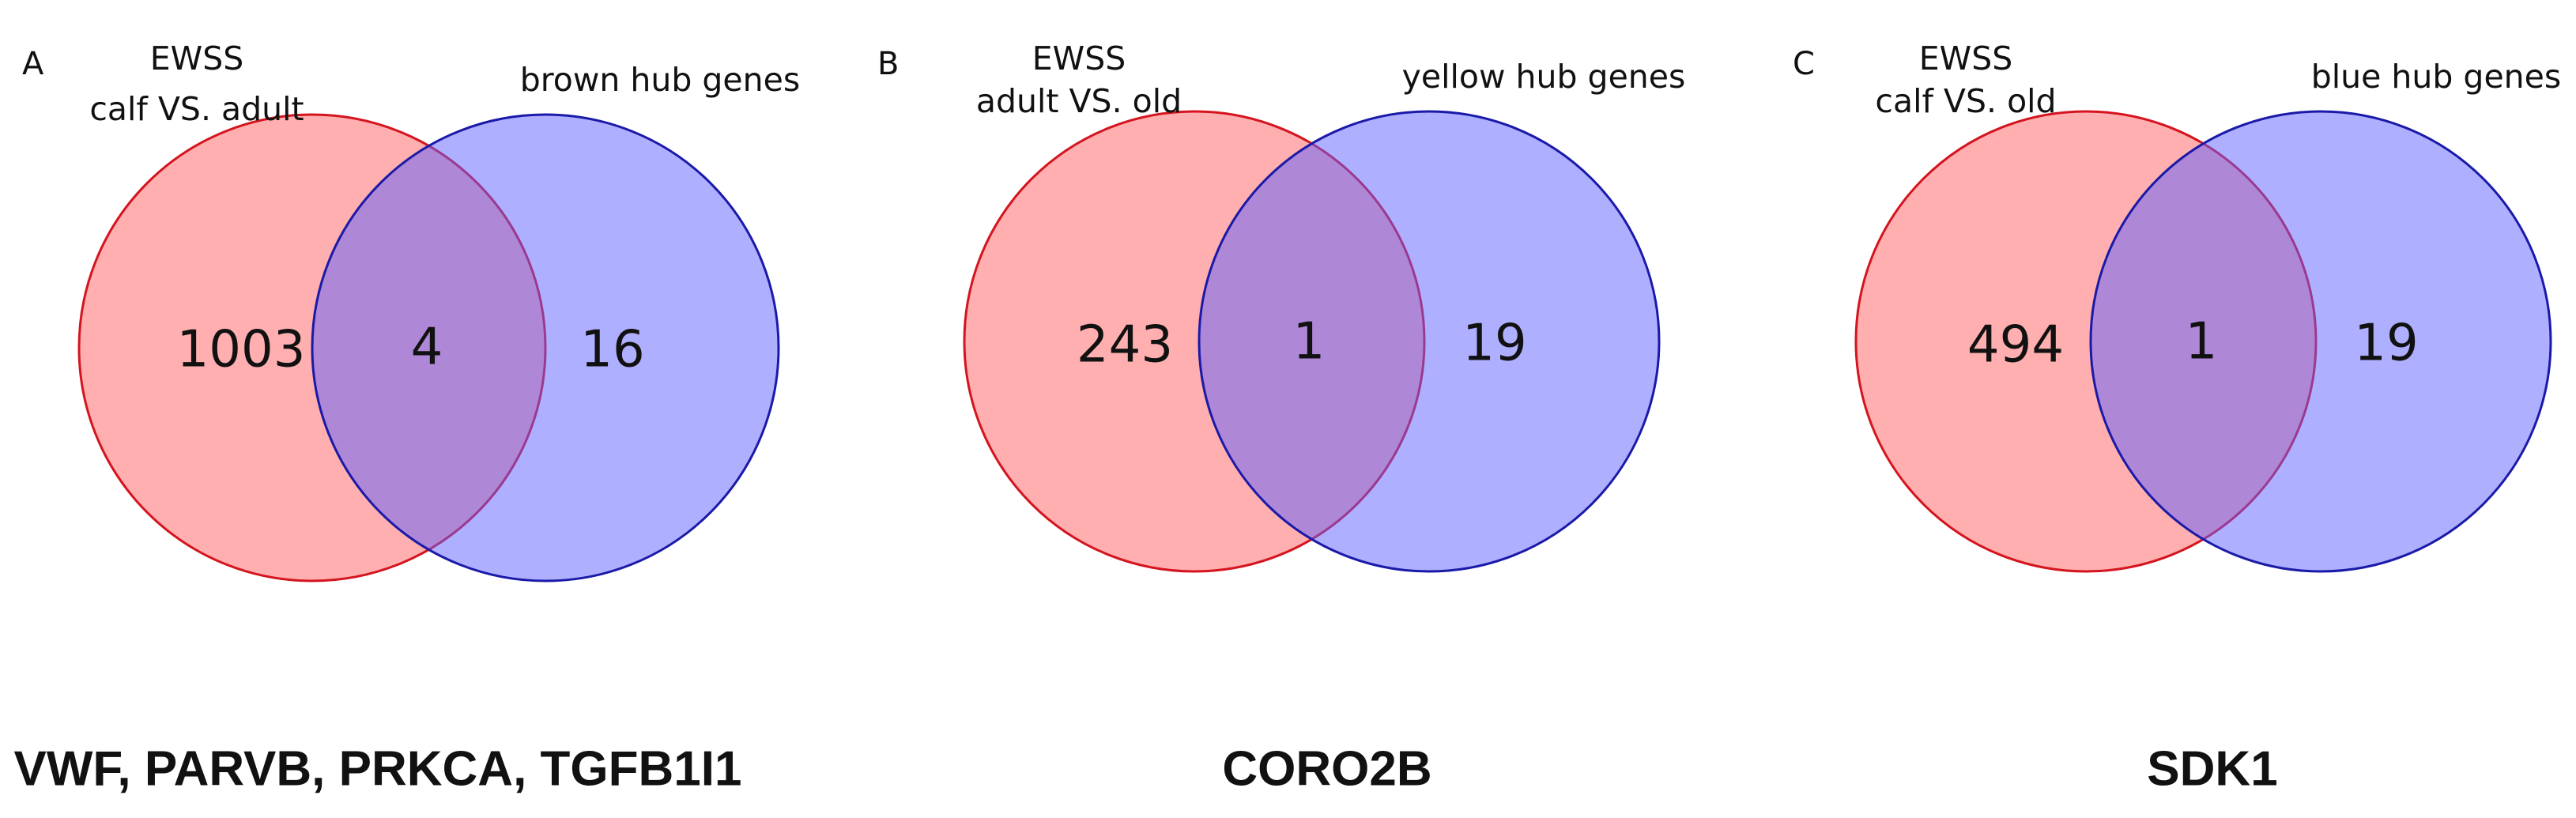 The image size is (2576, 818). What do you see at coordinates (888, 64) in the screenshot?
I see `panel-letter: B` at bounding box center [888, 64].